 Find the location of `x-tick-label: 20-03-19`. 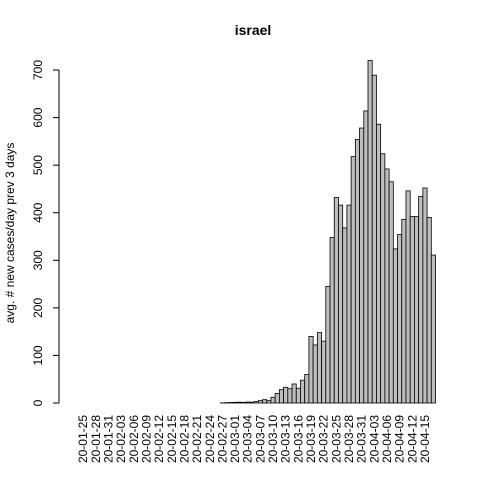

x-tick-label: 20-03-19 is located at coordinates (311, 439).